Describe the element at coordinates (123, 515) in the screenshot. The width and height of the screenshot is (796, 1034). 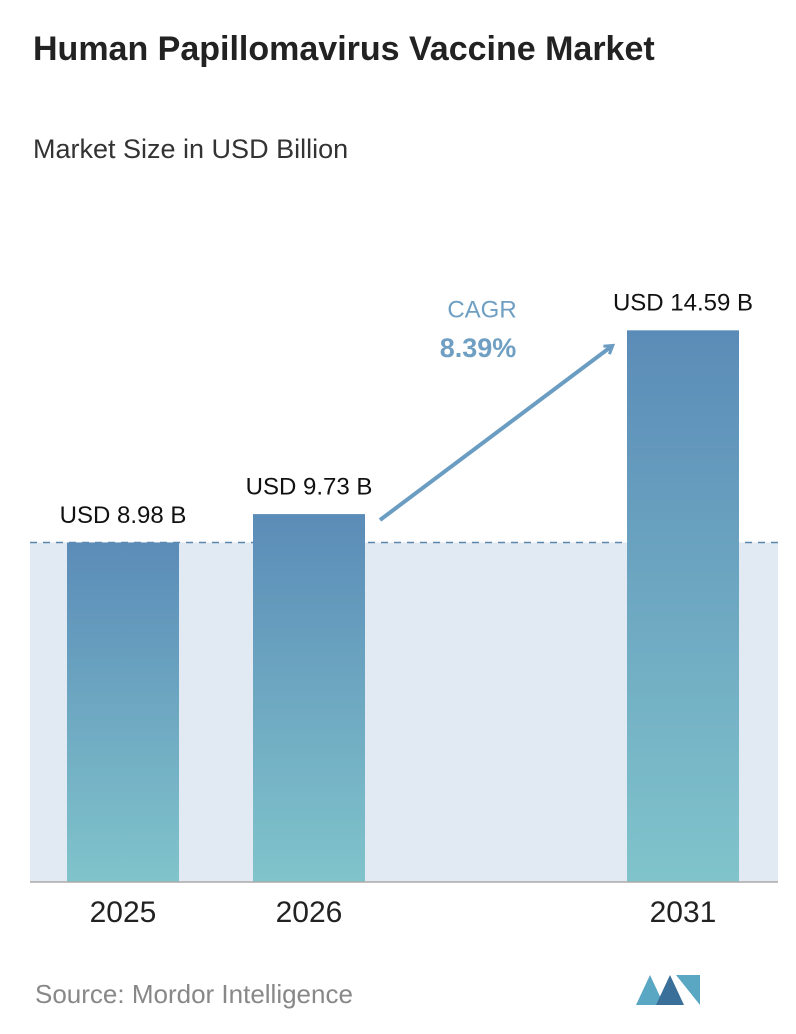
I see `value-label: USD 8.98 B` at that location.